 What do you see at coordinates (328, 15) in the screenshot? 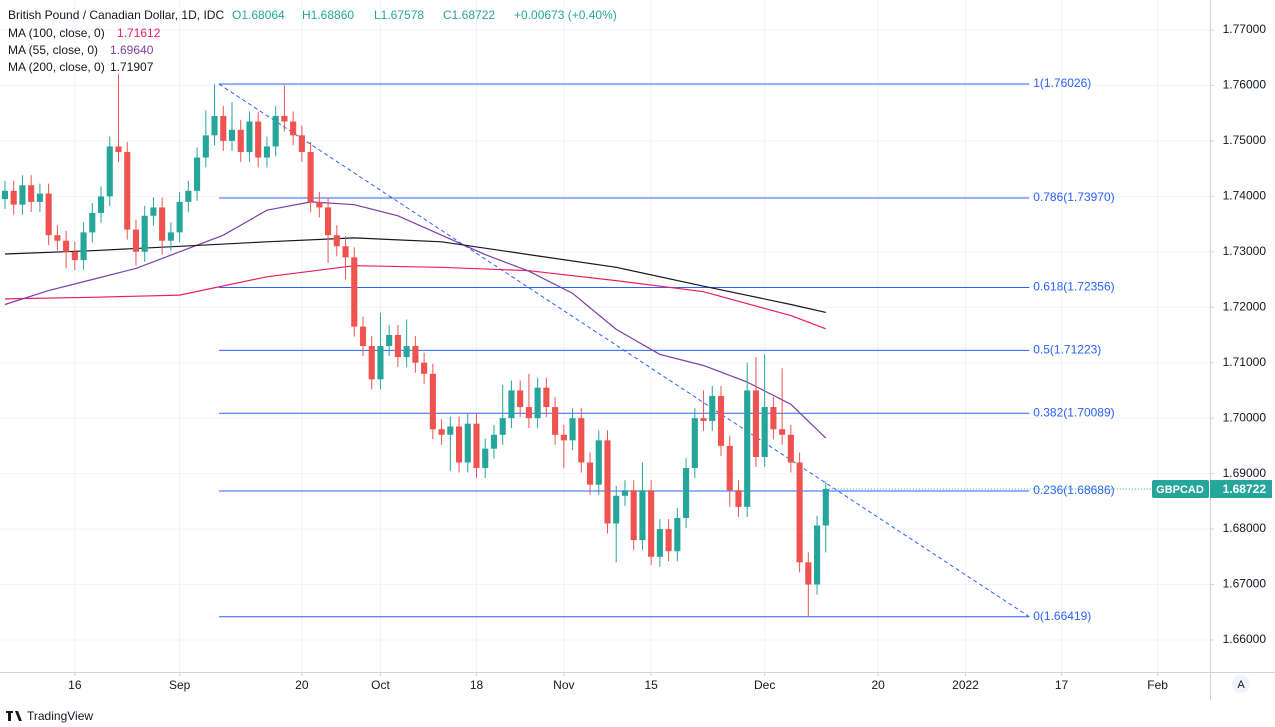
I see `ohlc-high: H1.68860` at bounding box center [328, 15].